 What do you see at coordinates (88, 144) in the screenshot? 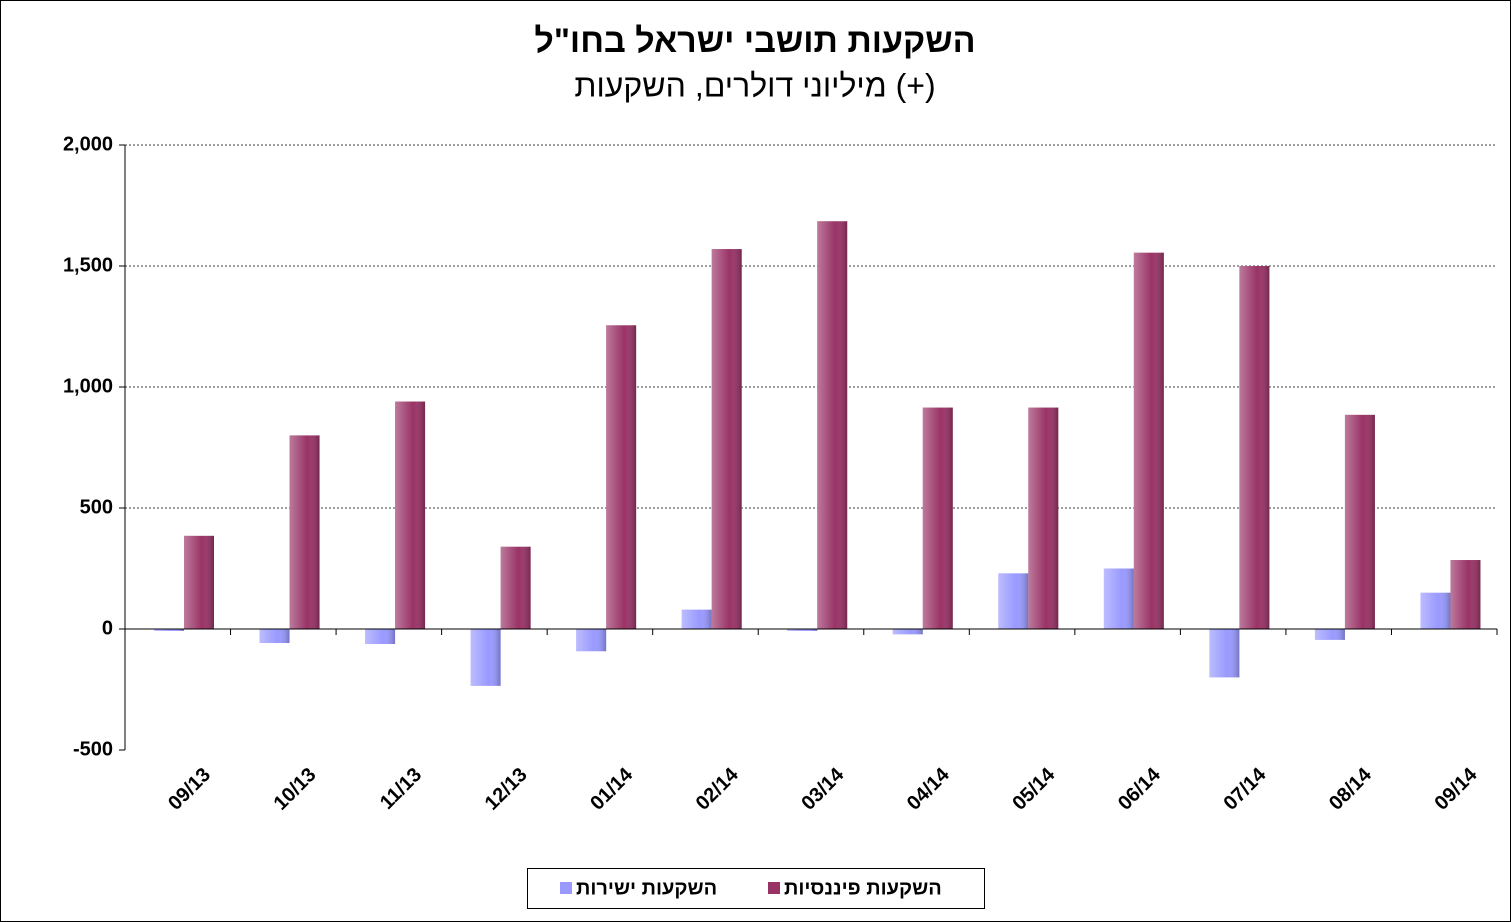
I see `y-tick-label: 2,000` at bounding box center [88, 144].